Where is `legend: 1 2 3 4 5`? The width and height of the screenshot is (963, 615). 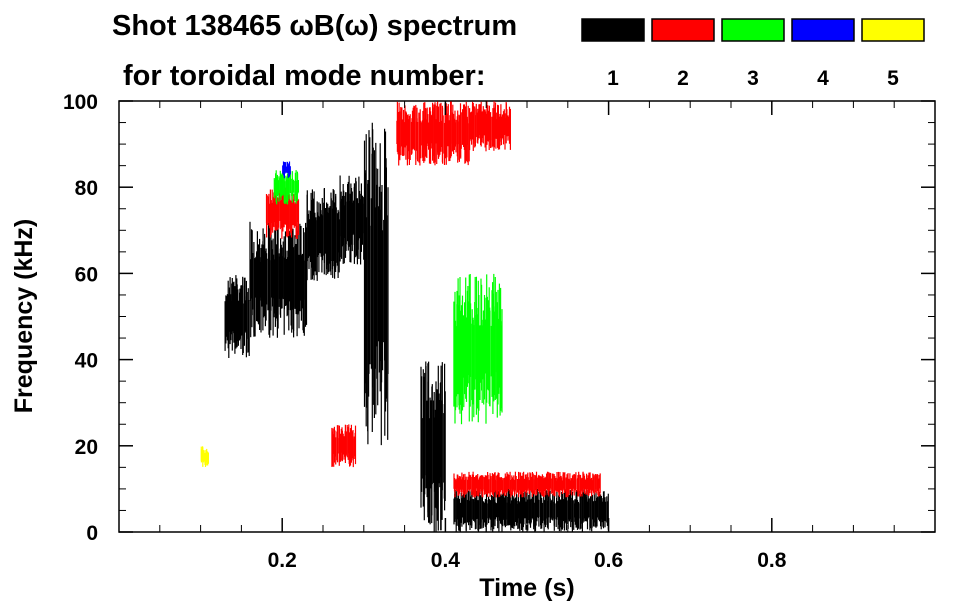
legend: 1 2 3 4 5 is located at coordinates (753, 54).